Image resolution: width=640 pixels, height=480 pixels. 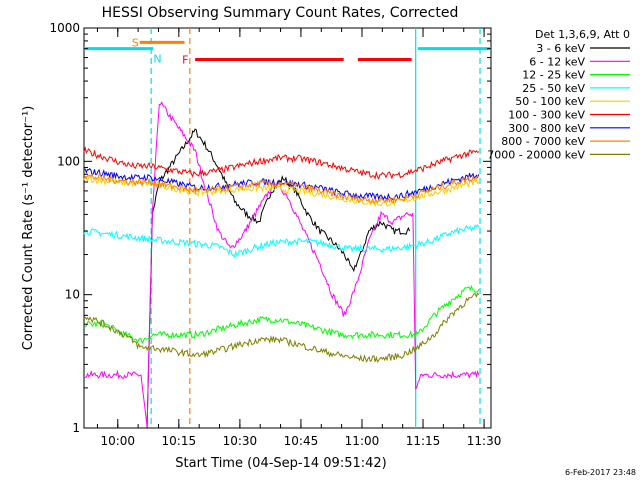 What do you see at coordinates (280, 463) in the screenshot?
I see `x-axis-label: Start Time (04-Sep-14 09:51:42)` at bounding box center [280, 463].